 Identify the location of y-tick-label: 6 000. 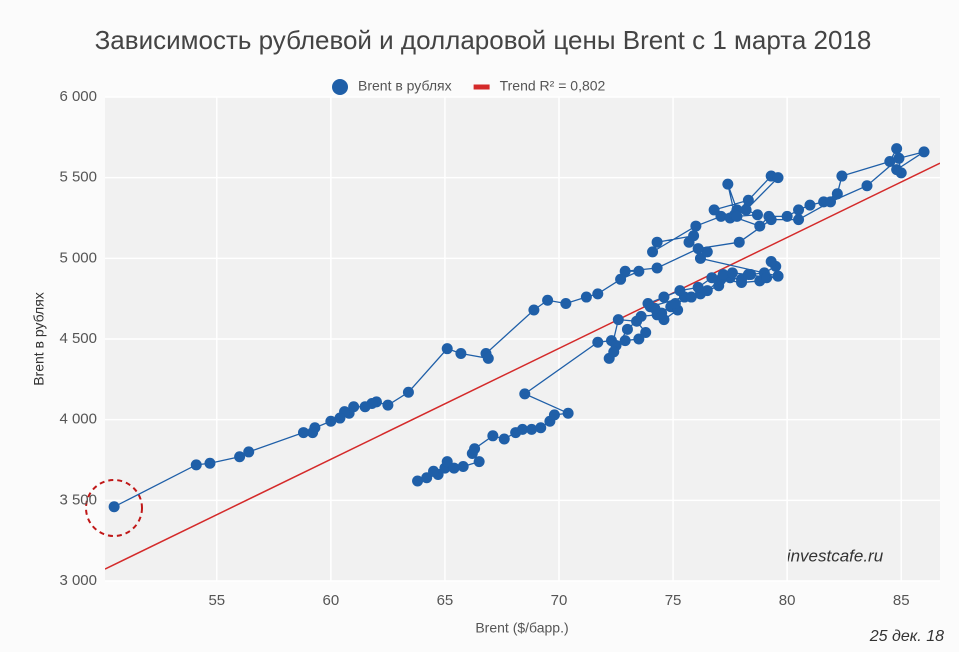
(78, 96).